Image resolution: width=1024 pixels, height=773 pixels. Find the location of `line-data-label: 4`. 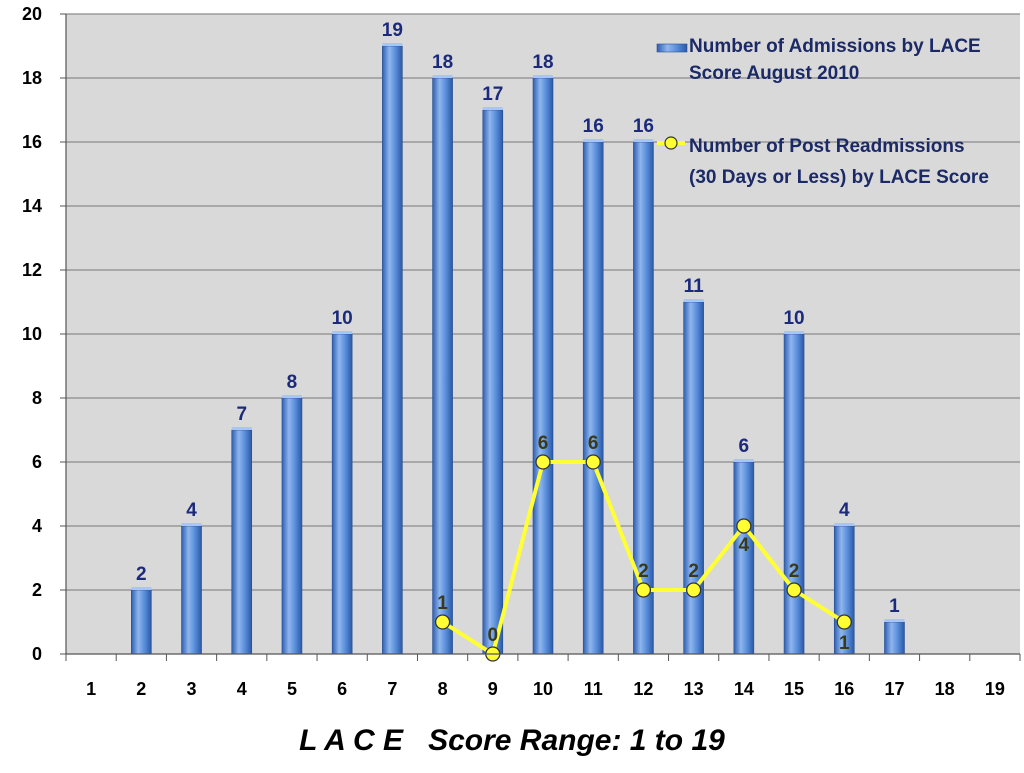

line-data-label: 4 is located at coordinates (744, 545).